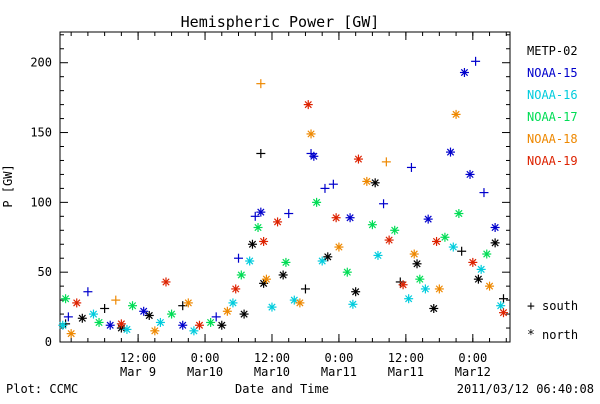 The width and height of the screenshot is (600, 404). I want to click on y-axis-label: P [GW], so click(8, 185).